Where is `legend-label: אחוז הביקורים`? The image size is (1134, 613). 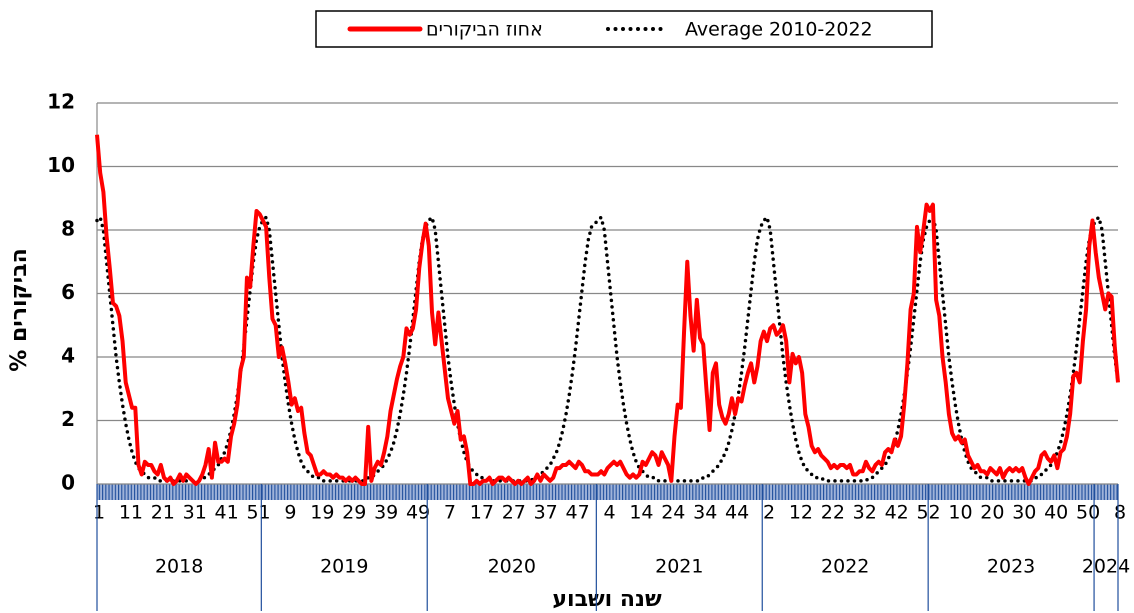 legend-label: אחוז הביקורים is located at coordinates (484, 30).